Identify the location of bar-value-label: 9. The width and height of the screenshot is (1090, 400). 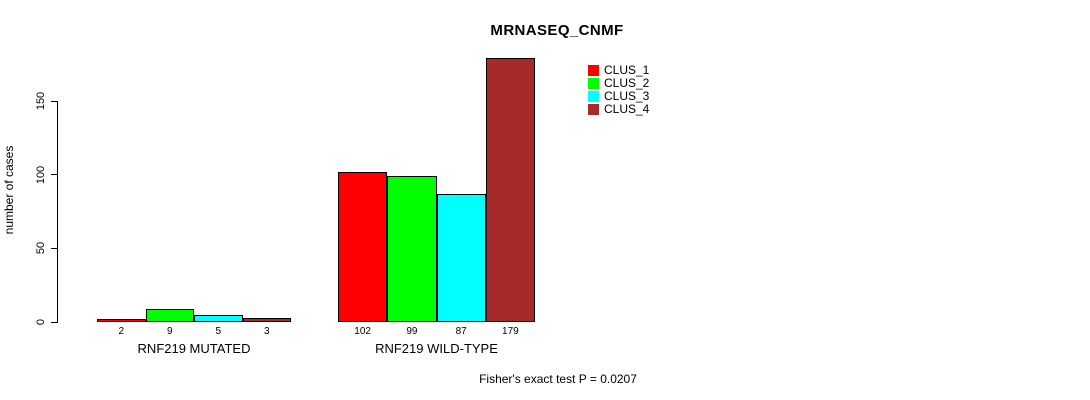
(169, 331).